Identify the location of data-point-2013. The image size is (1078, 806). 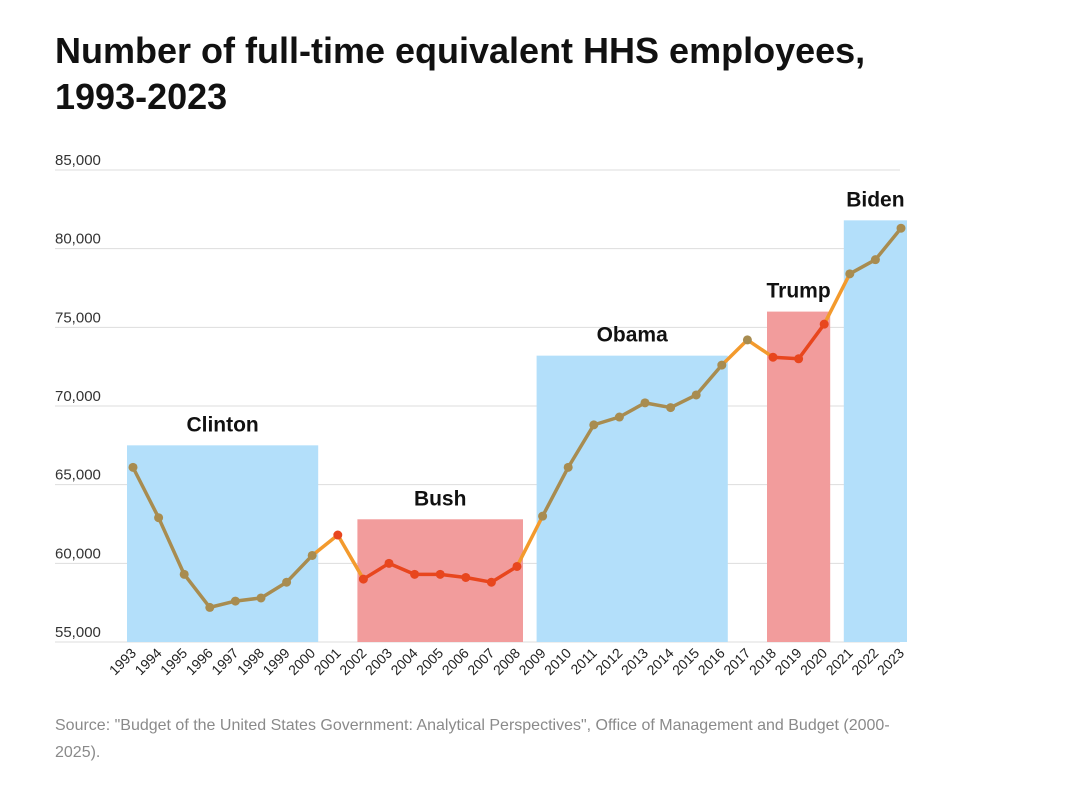
(645, 403).